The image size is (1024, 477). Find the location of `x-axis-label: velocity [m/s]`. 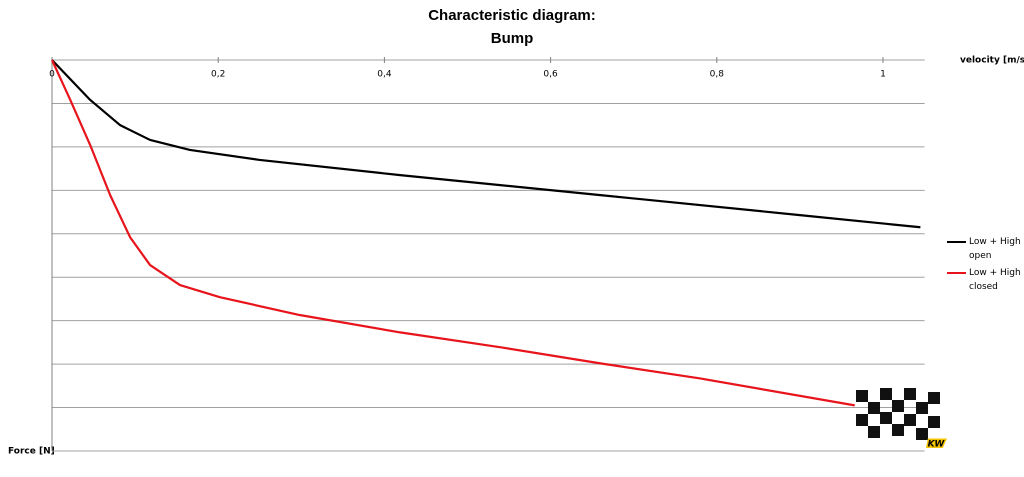

x-axis-label: velocity [m/s] is located at coordinates (992, 61).